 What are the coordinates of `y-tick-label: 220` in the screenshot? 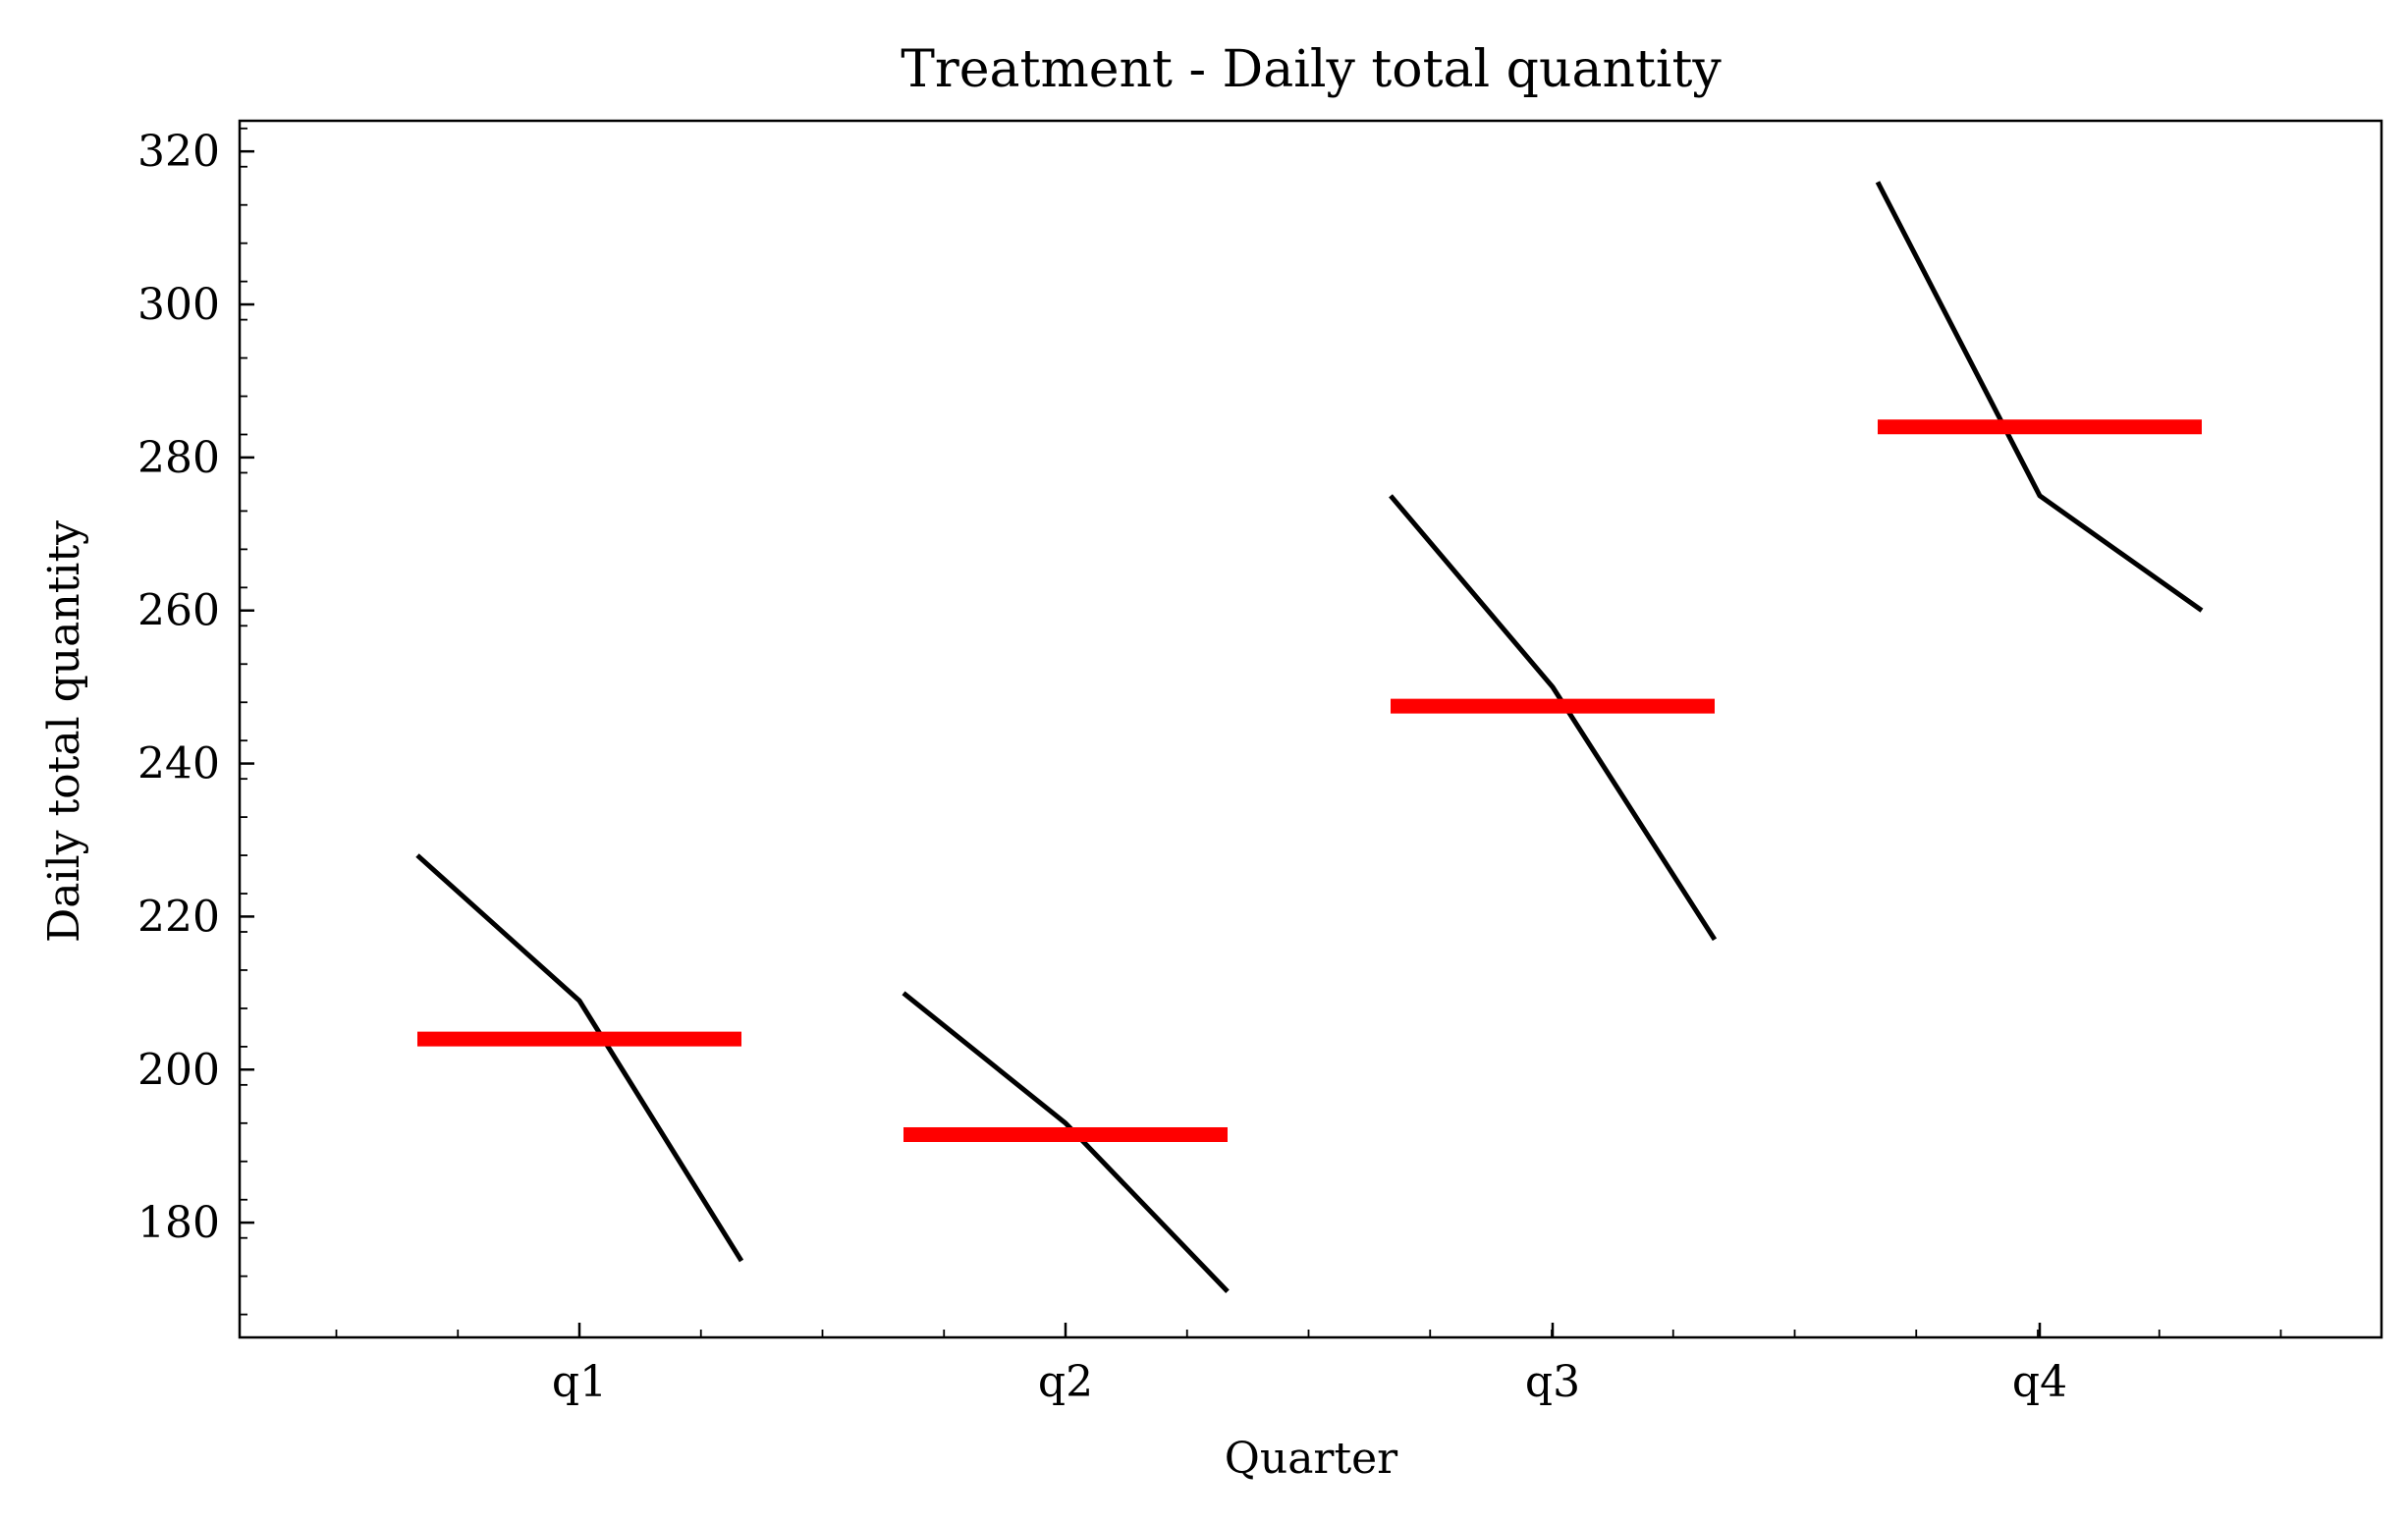 It's located at (178, 917).